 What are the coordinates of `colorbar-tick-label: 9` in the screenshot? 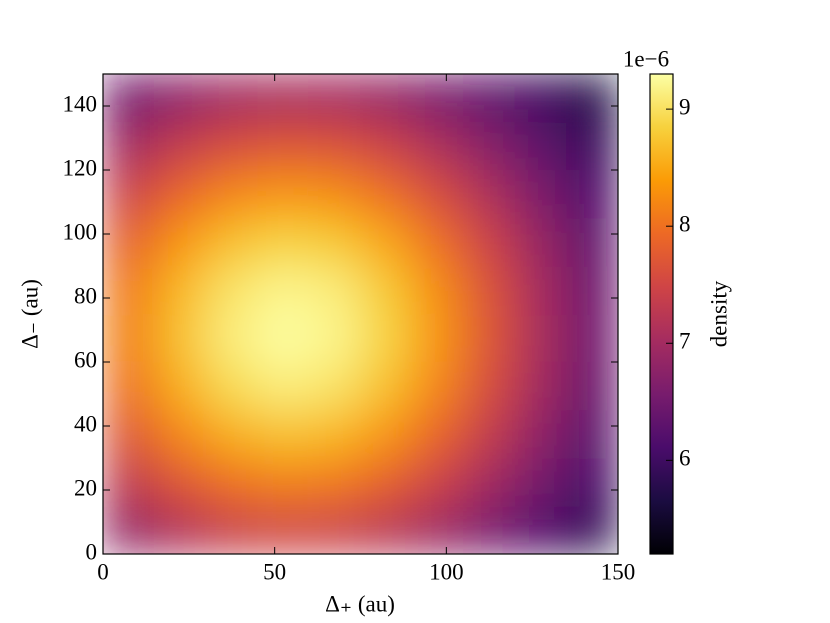 It's located at (685, 106).